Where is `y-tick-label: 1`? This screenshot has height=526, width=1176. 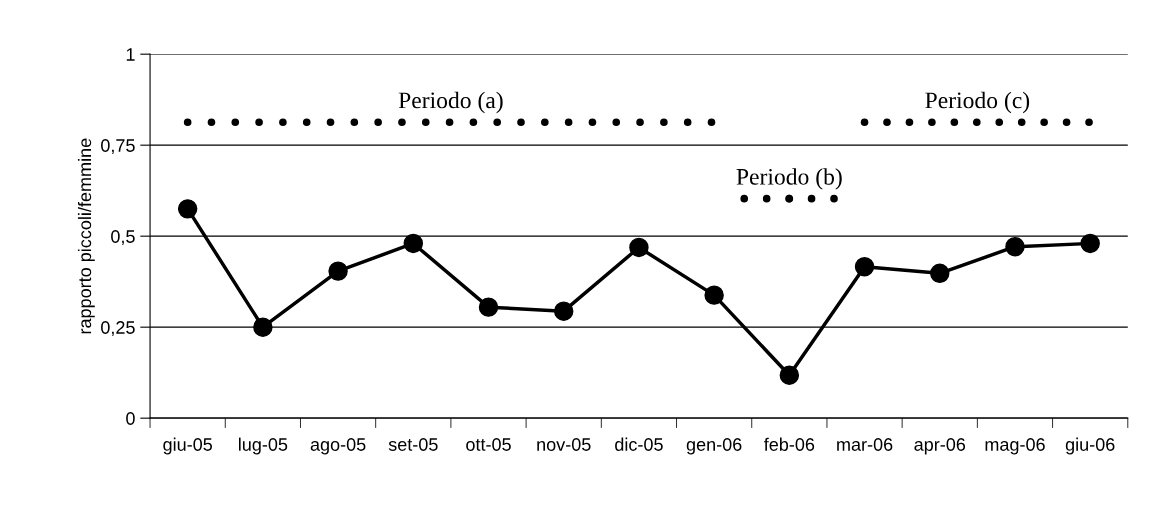
y-tick-label: 1 is located at coordinates (130, 54).